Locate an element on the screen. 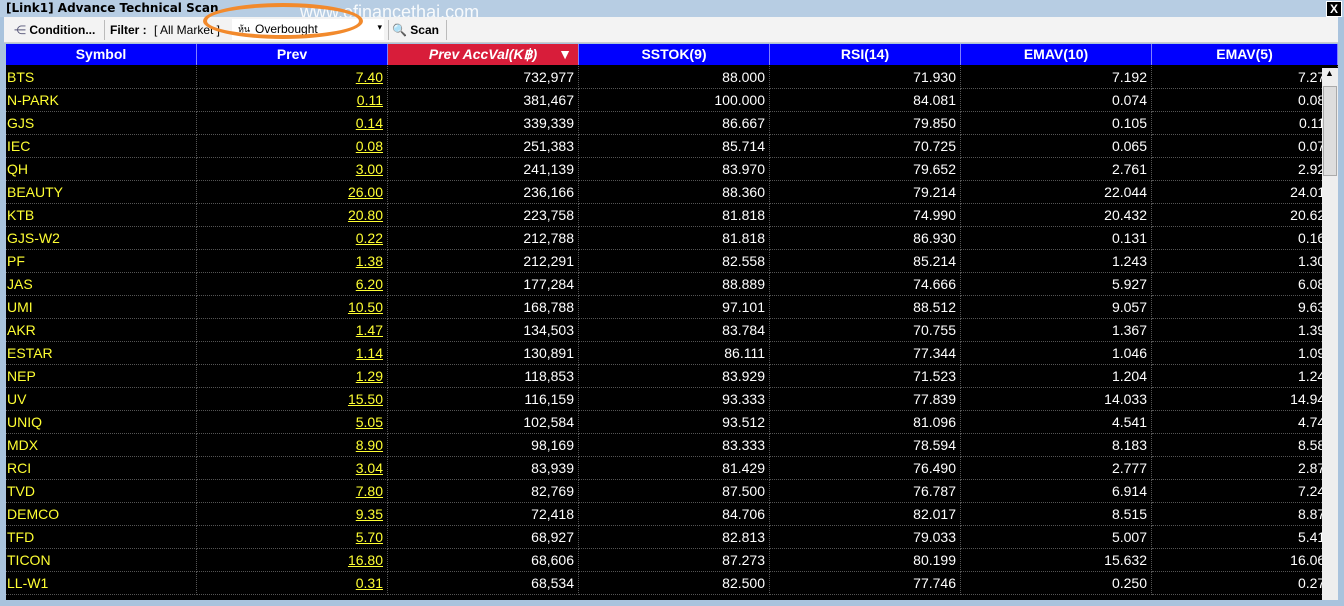 This screenshot has height=606, width=1344. cell-emav10: 8.515 is located at coordinates (1056, 514).